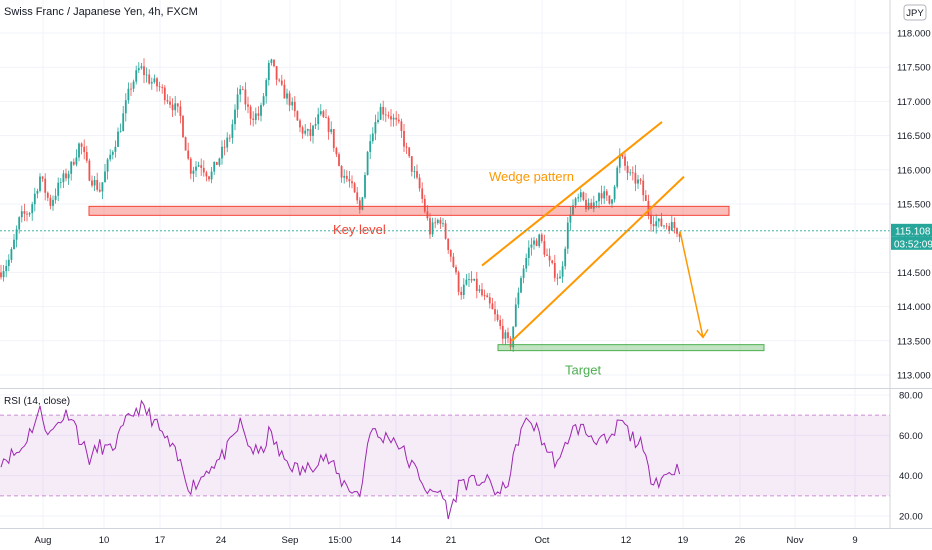 Image resolution: width=932 pixels, height=550 pixels. Describe the element at coordinates (396, 540) in the screenshot. I see `time-tick-label: 14` at that location.